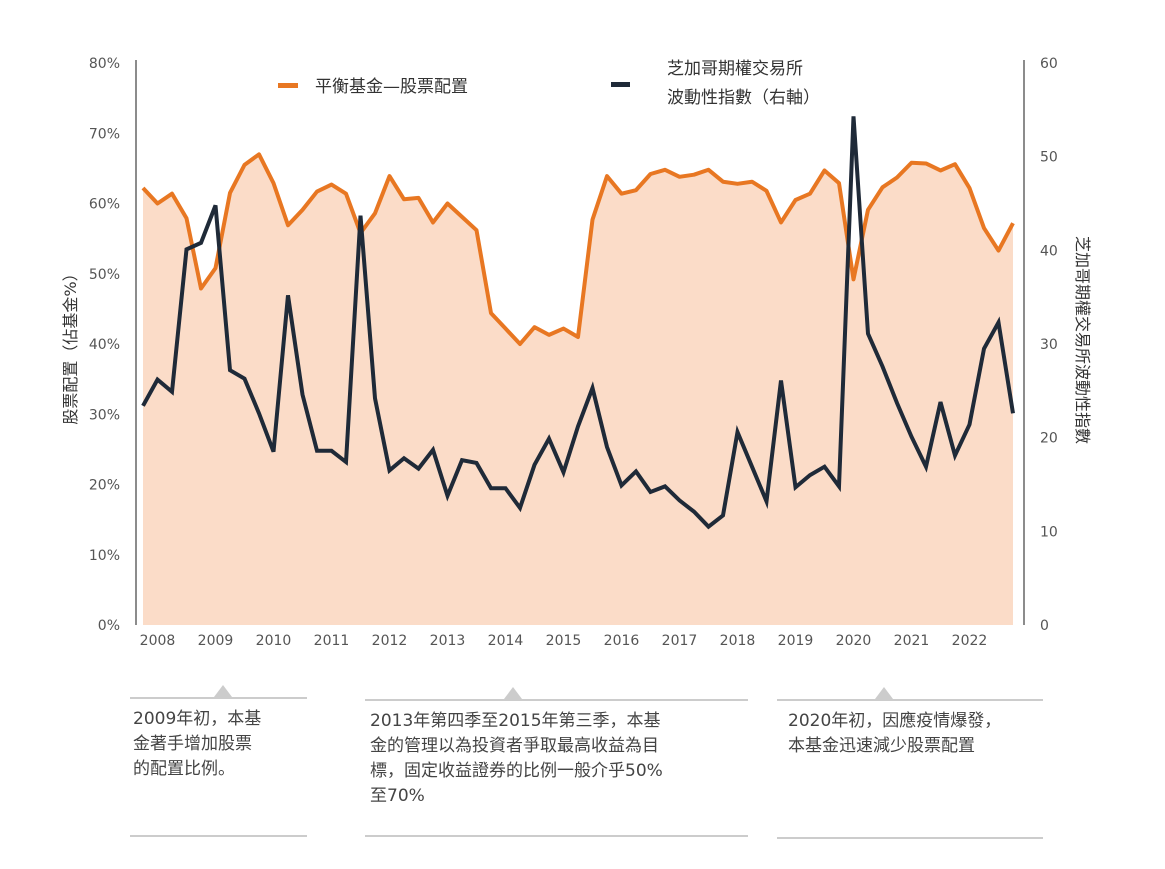 The image size is (1165, 869). Describe the element at coordinates (549, 83) in the screenshot. I see `legend: 平衡基金—股票配置 芝加哥期權交易所 波動性指數（右軸）` at that location.